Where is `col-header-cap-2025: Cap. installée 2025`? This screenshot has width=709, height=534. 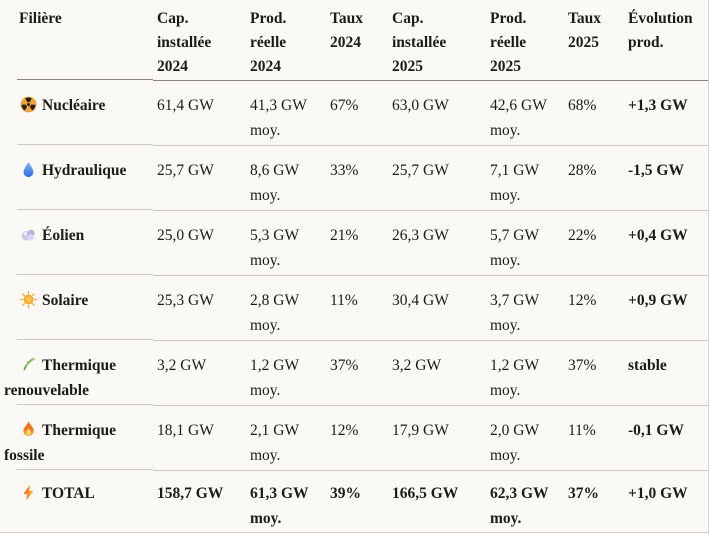
col-header-cap-2025: Cap. installée 2025 is located at coordinates (437, 40).